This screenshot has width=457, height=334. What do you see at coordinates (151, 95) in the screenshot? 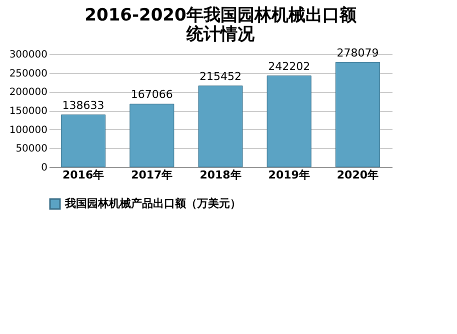
I see `data-label: 167066` at bounding box center [151, 95].